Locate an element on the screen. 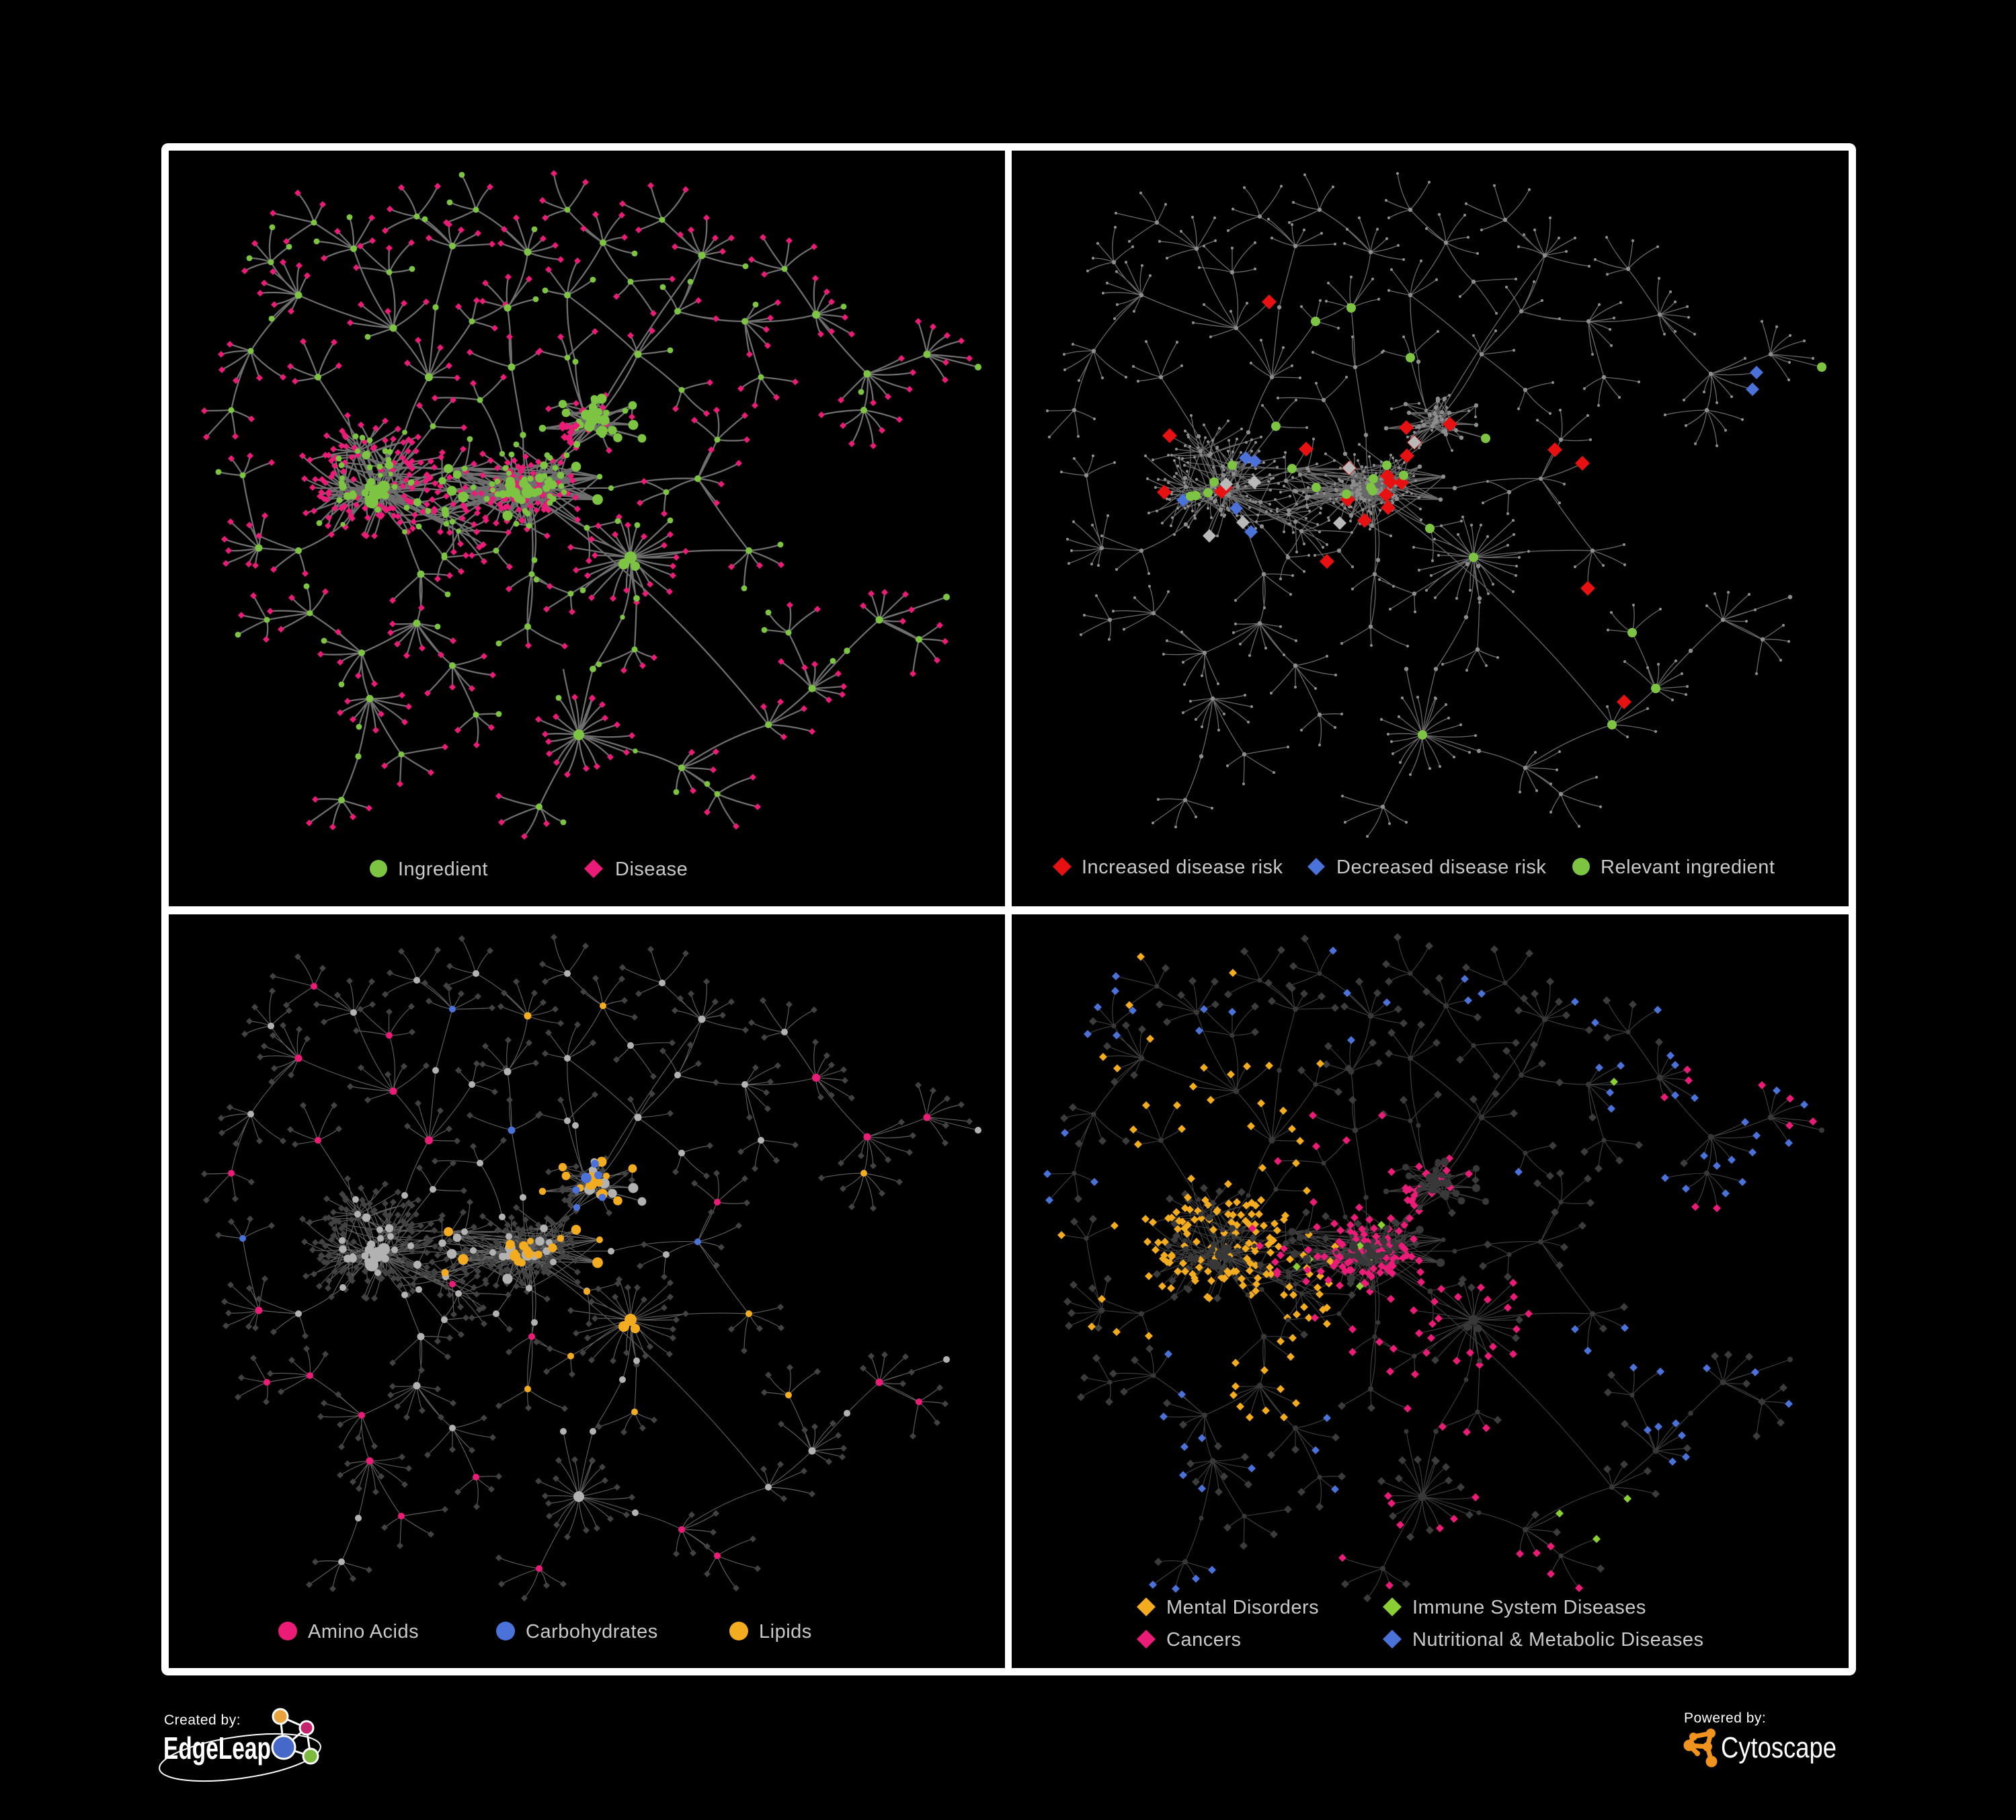 This screenshot has height=1820, width=2016. svg-text: Increased disease risk is located at coordinates (1182, 867).